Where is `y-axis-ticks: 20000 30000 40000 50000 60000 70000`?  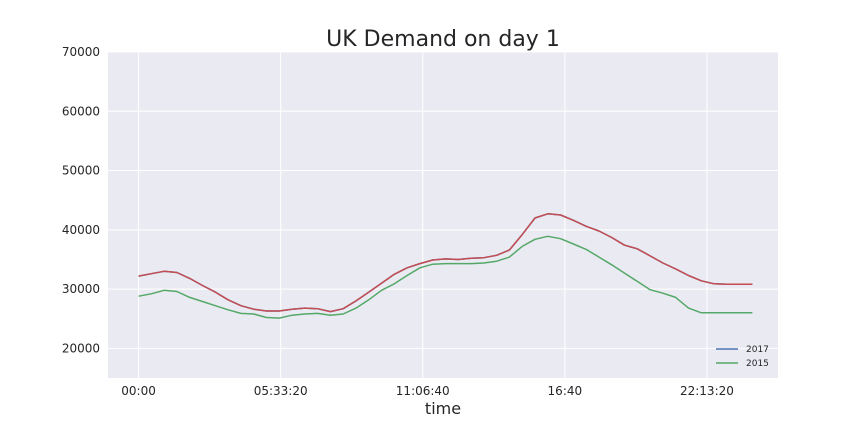
y-axis-ticks: 20000 30000 40000 50000 60000 70000 is located at coordinates (81, 200).